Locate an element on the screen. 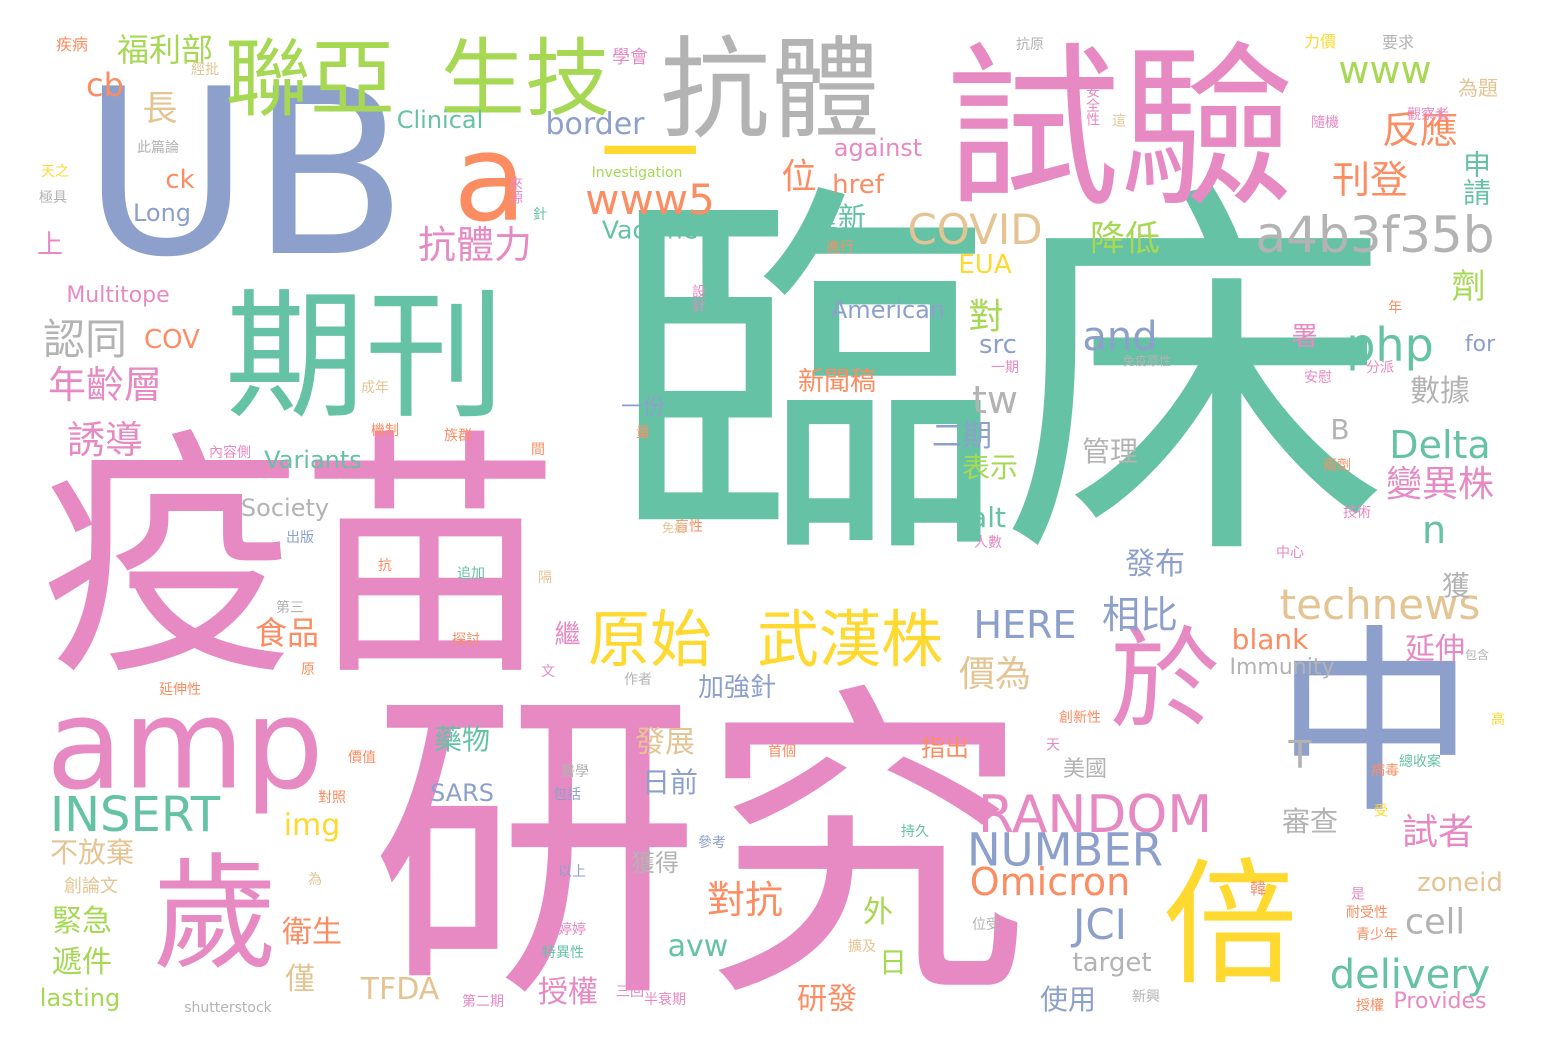  word: Society is located at coordinates (285, 508).